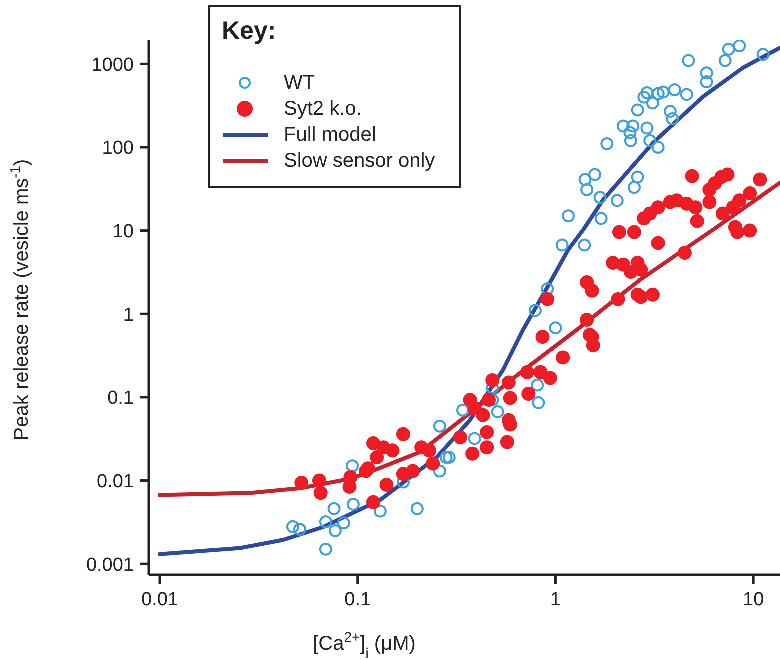 The width and height of the screenshot is (780, 660). What do you see at coordinates (128, 315) in the screenshot?
I see `y-tick-label: 1` at bounding box center [128, 315].